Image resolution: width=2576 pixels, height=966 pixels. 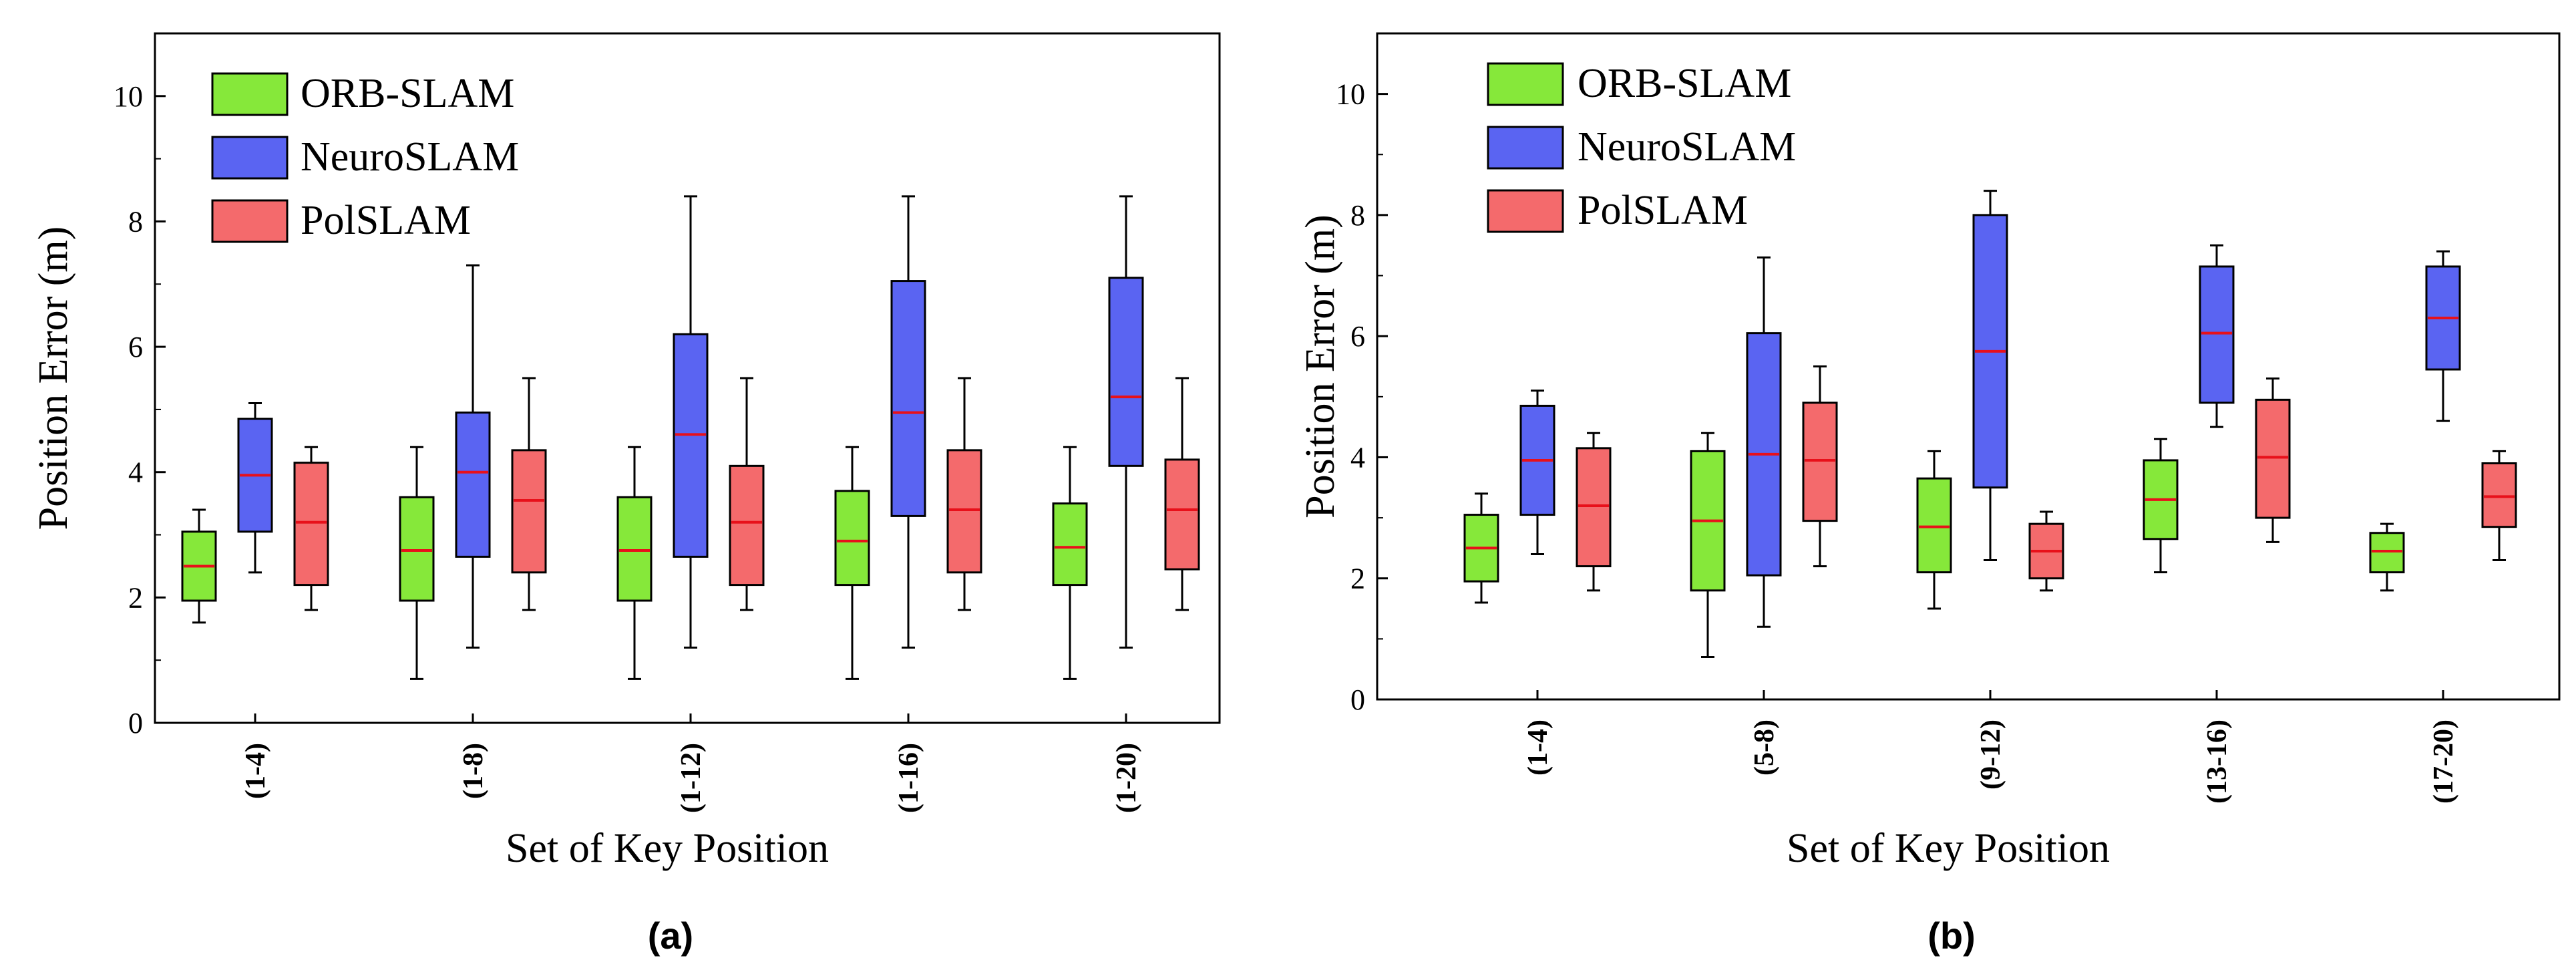 What do you see at coordinates (1764, 747) in the screenshot?
I see `x-tick-label: (5-8)` at bounding box center [1764, 747].